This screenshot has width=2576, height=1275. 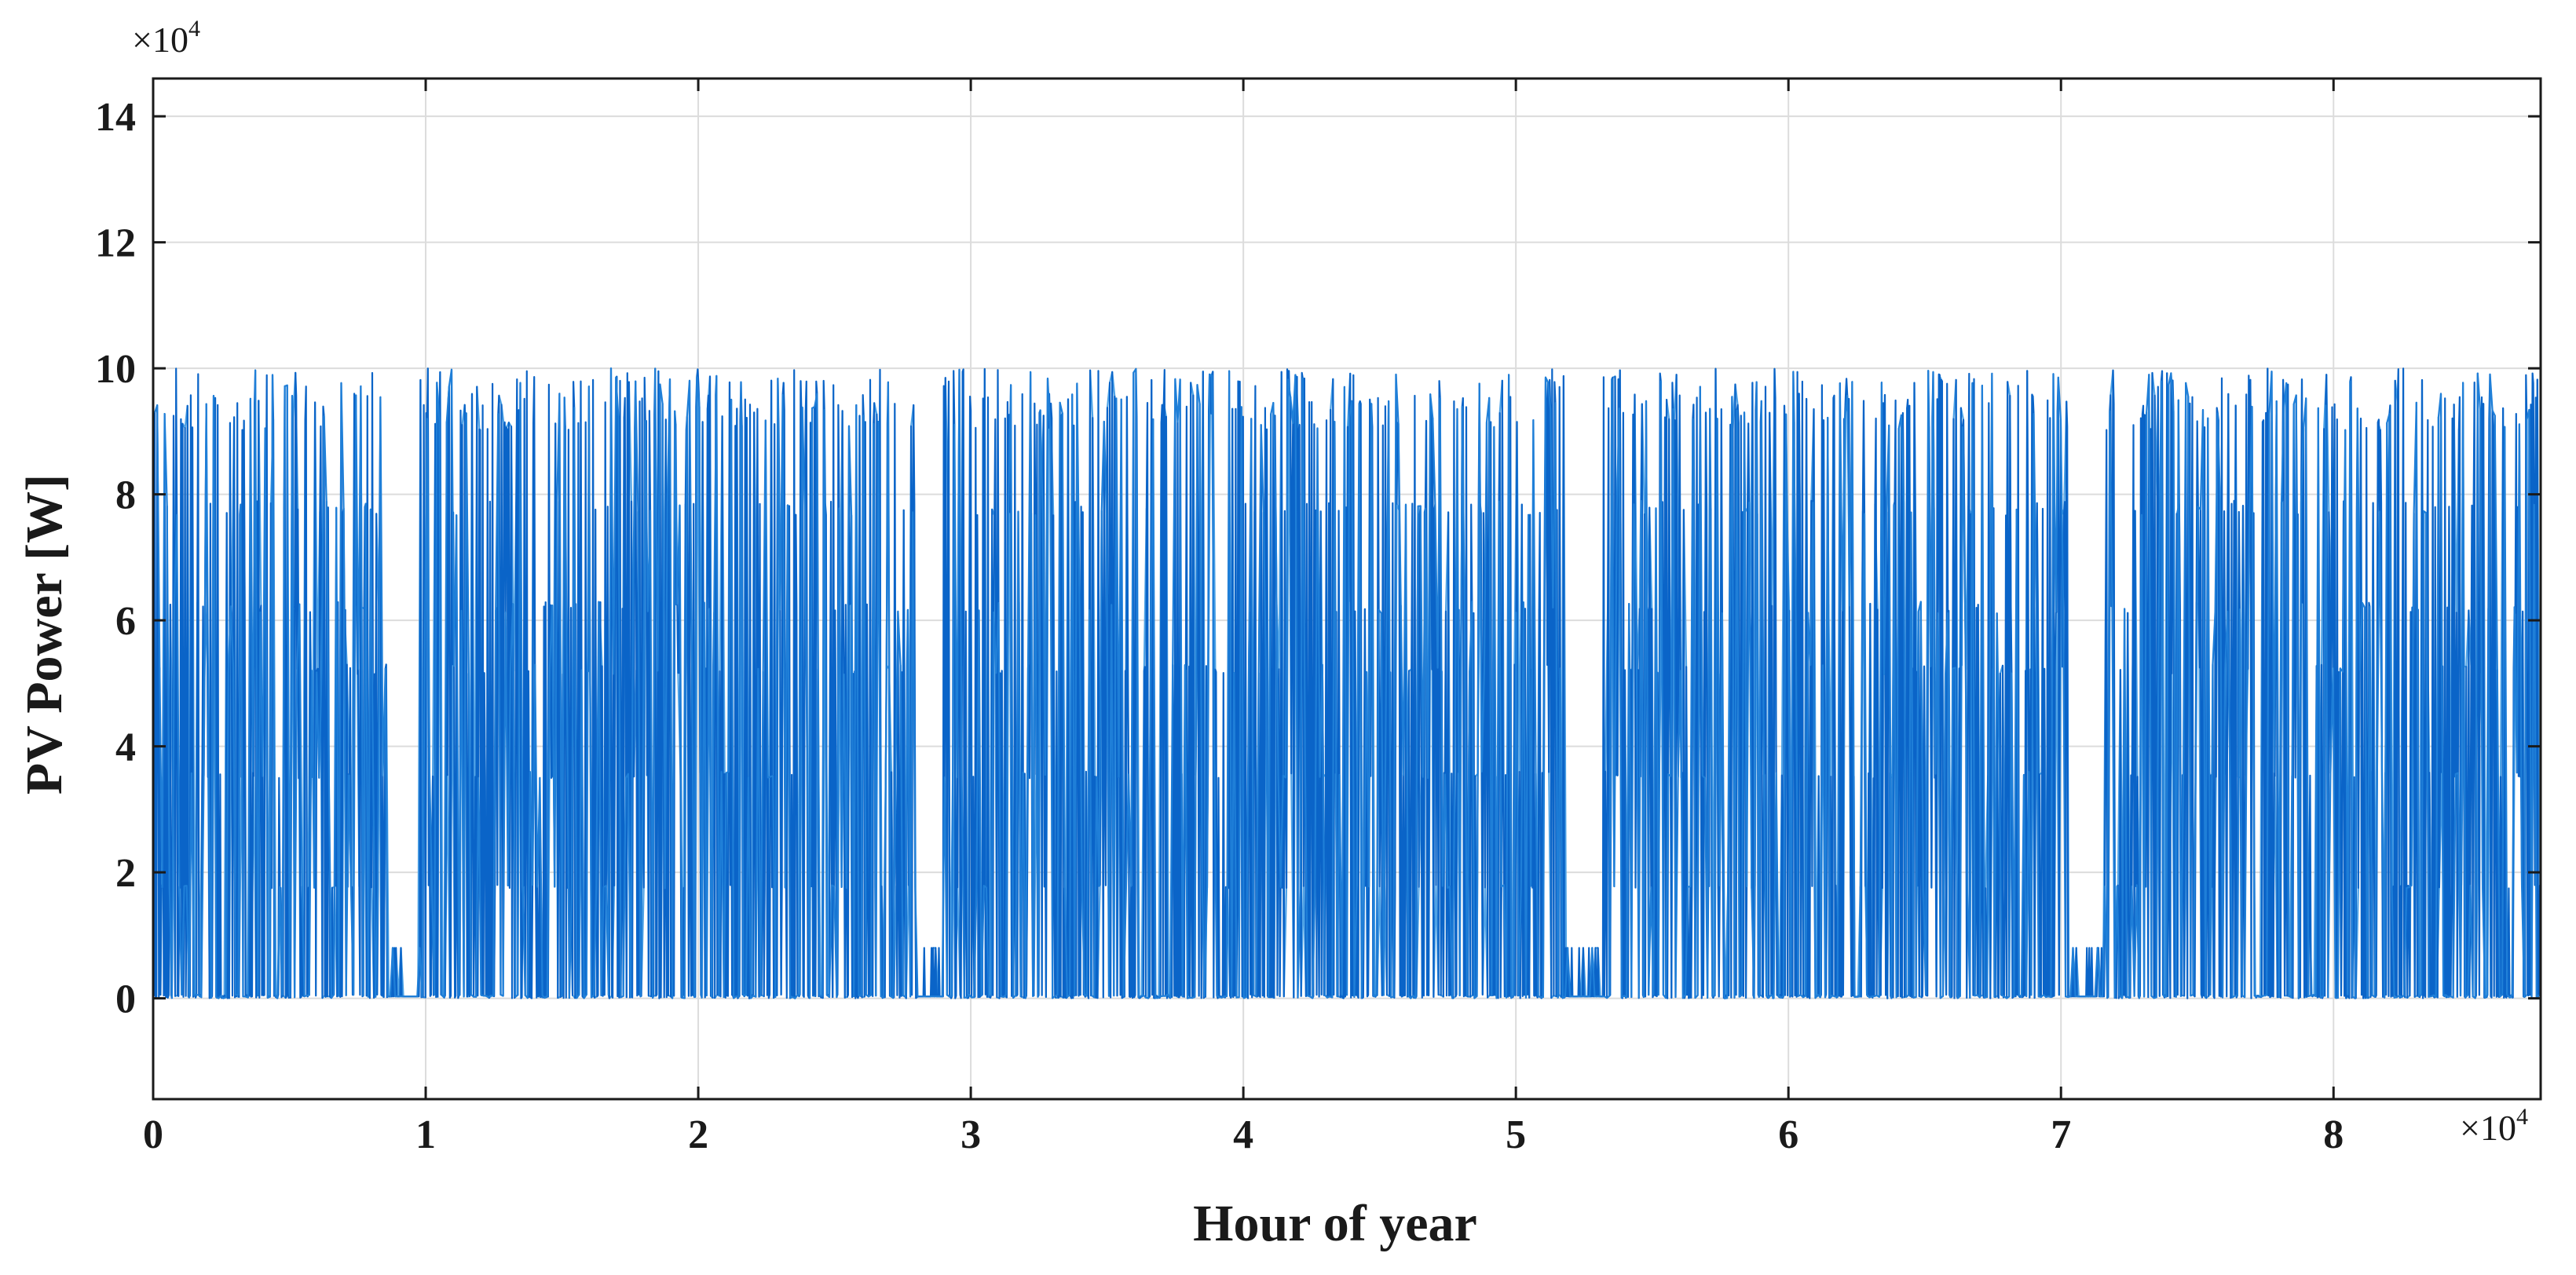 I want to click on x-exponent-label: ×10⁴, so click(x=2494, y=1126).